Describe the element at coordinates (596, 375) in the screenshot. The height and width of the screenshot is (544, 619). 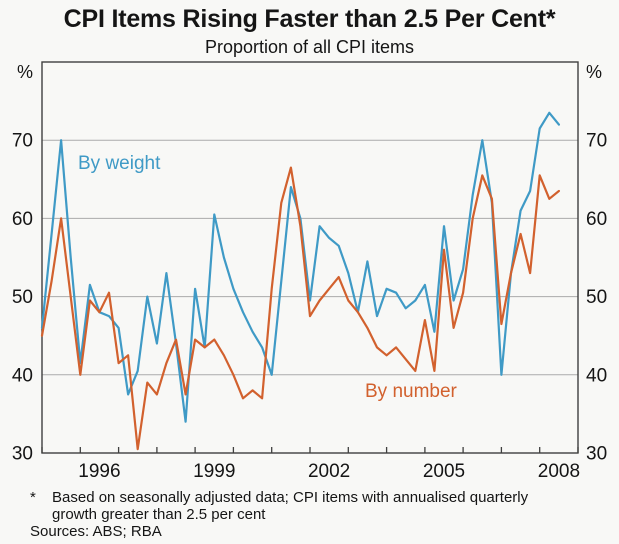
I see `y-axis-label-right-40: 40` at that location.